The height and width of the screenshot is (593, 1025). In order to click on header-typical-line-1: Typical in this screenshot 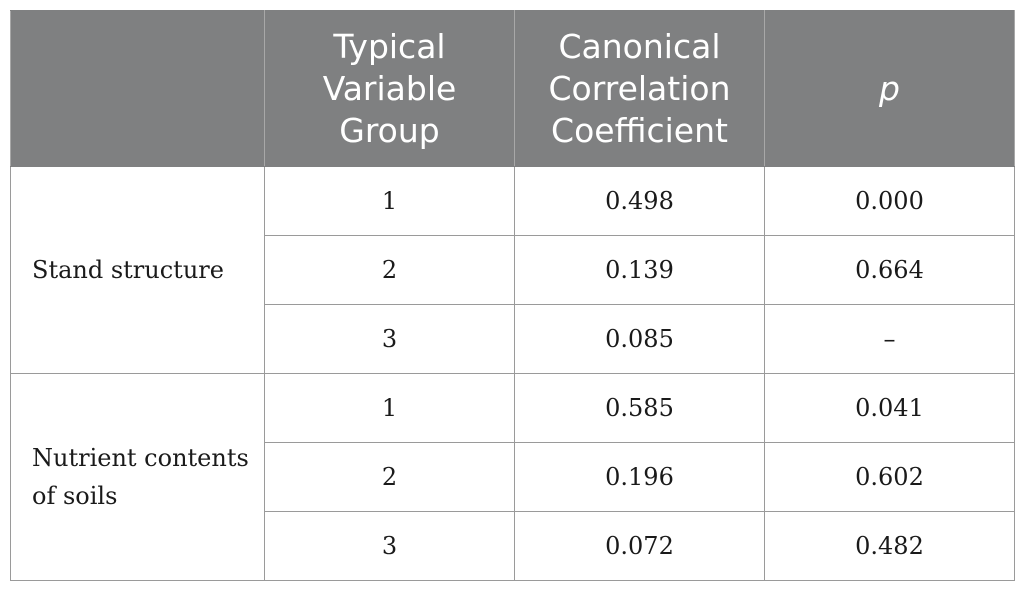, I will do `click(389, 46)`.